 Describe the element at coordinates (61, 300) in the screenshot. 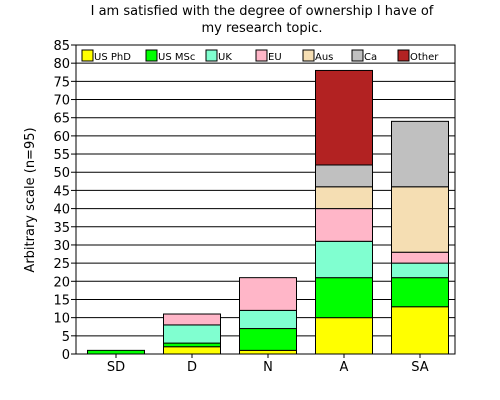

I see `y-tick-label: 15` at that location.